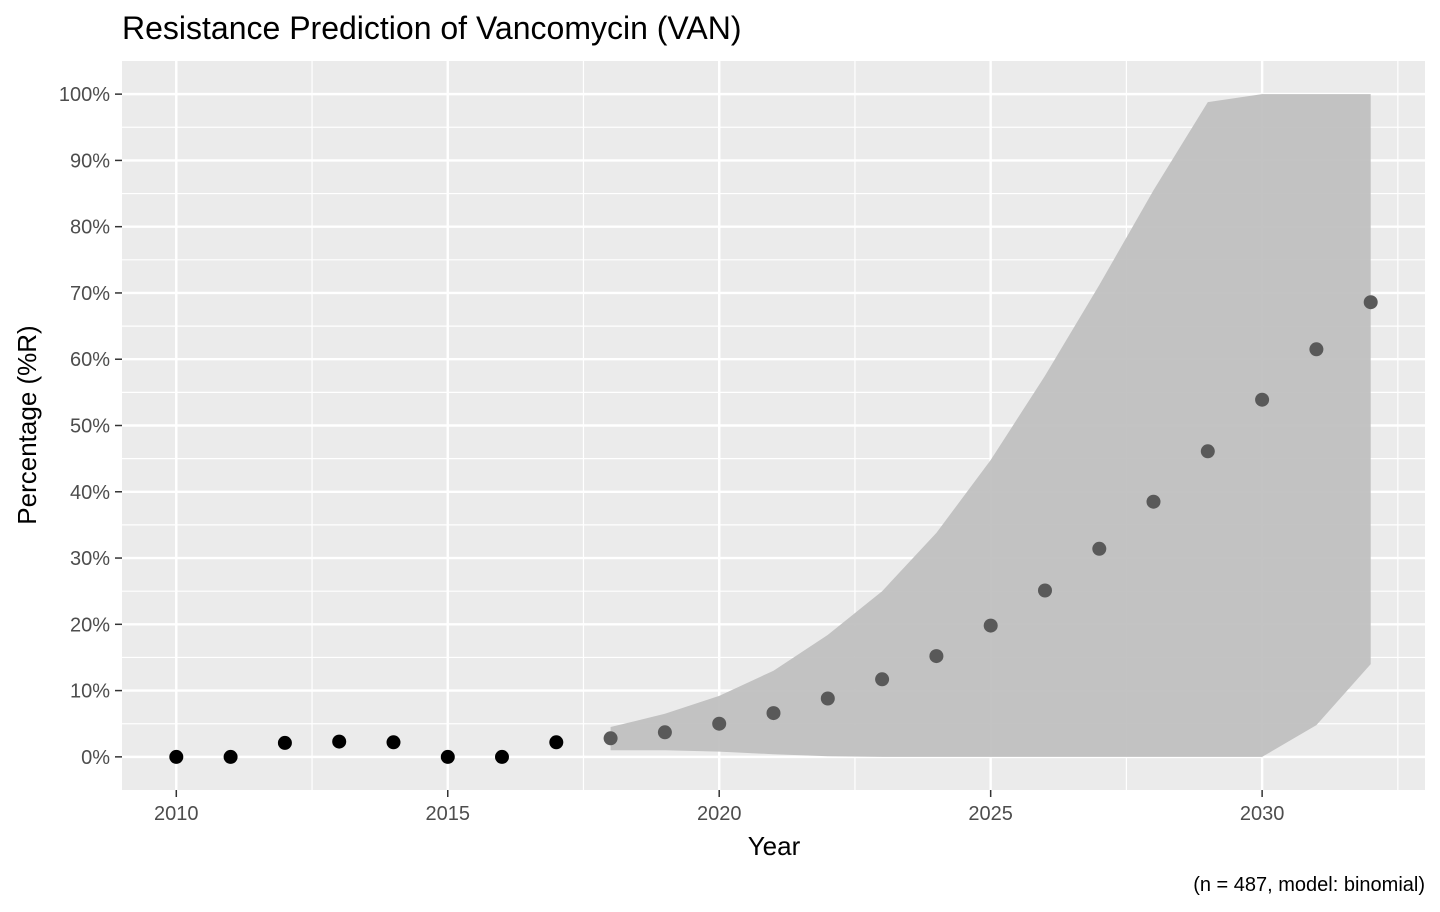 The height and width of the screenshot is (912, 1440). What do you see at coordinates (90, 161) in the screenshot?
I see `y-tick-label: 90%` at bounding box center [90, 161].